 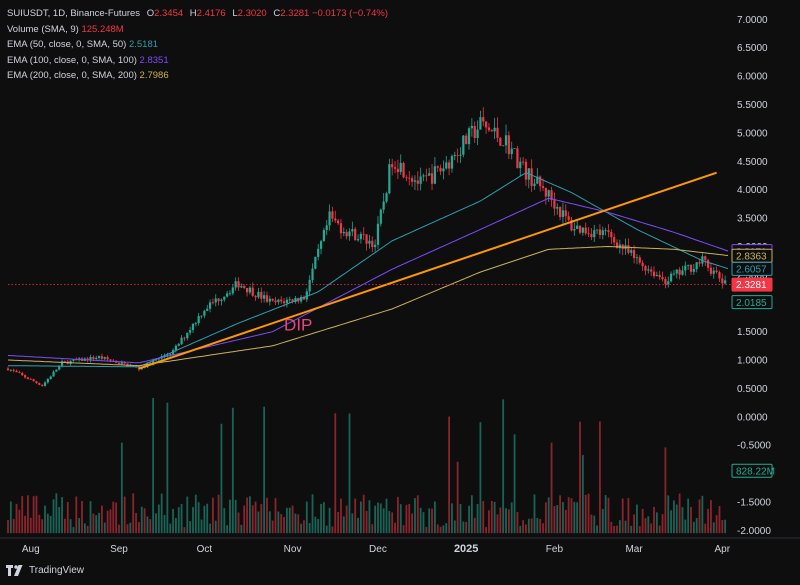 What do you see at coordinates (102, 29) in the screenshot?
I see `volume-legend-value: 125.248M` at bounding box center [102, 29].